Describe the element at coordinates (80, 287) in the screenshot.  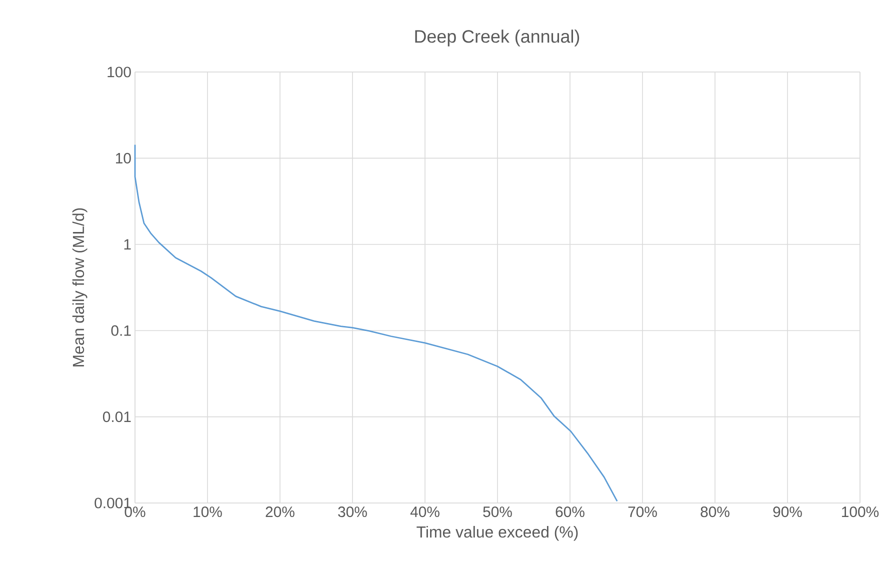
I see `y-axis-title: Mean daily flow (ML/d)` at that location.